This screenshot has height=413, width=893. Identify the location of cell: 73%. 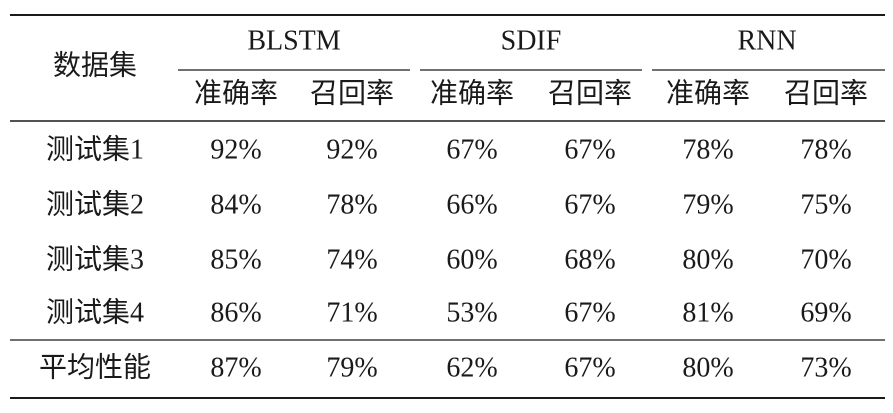
(825, 367).